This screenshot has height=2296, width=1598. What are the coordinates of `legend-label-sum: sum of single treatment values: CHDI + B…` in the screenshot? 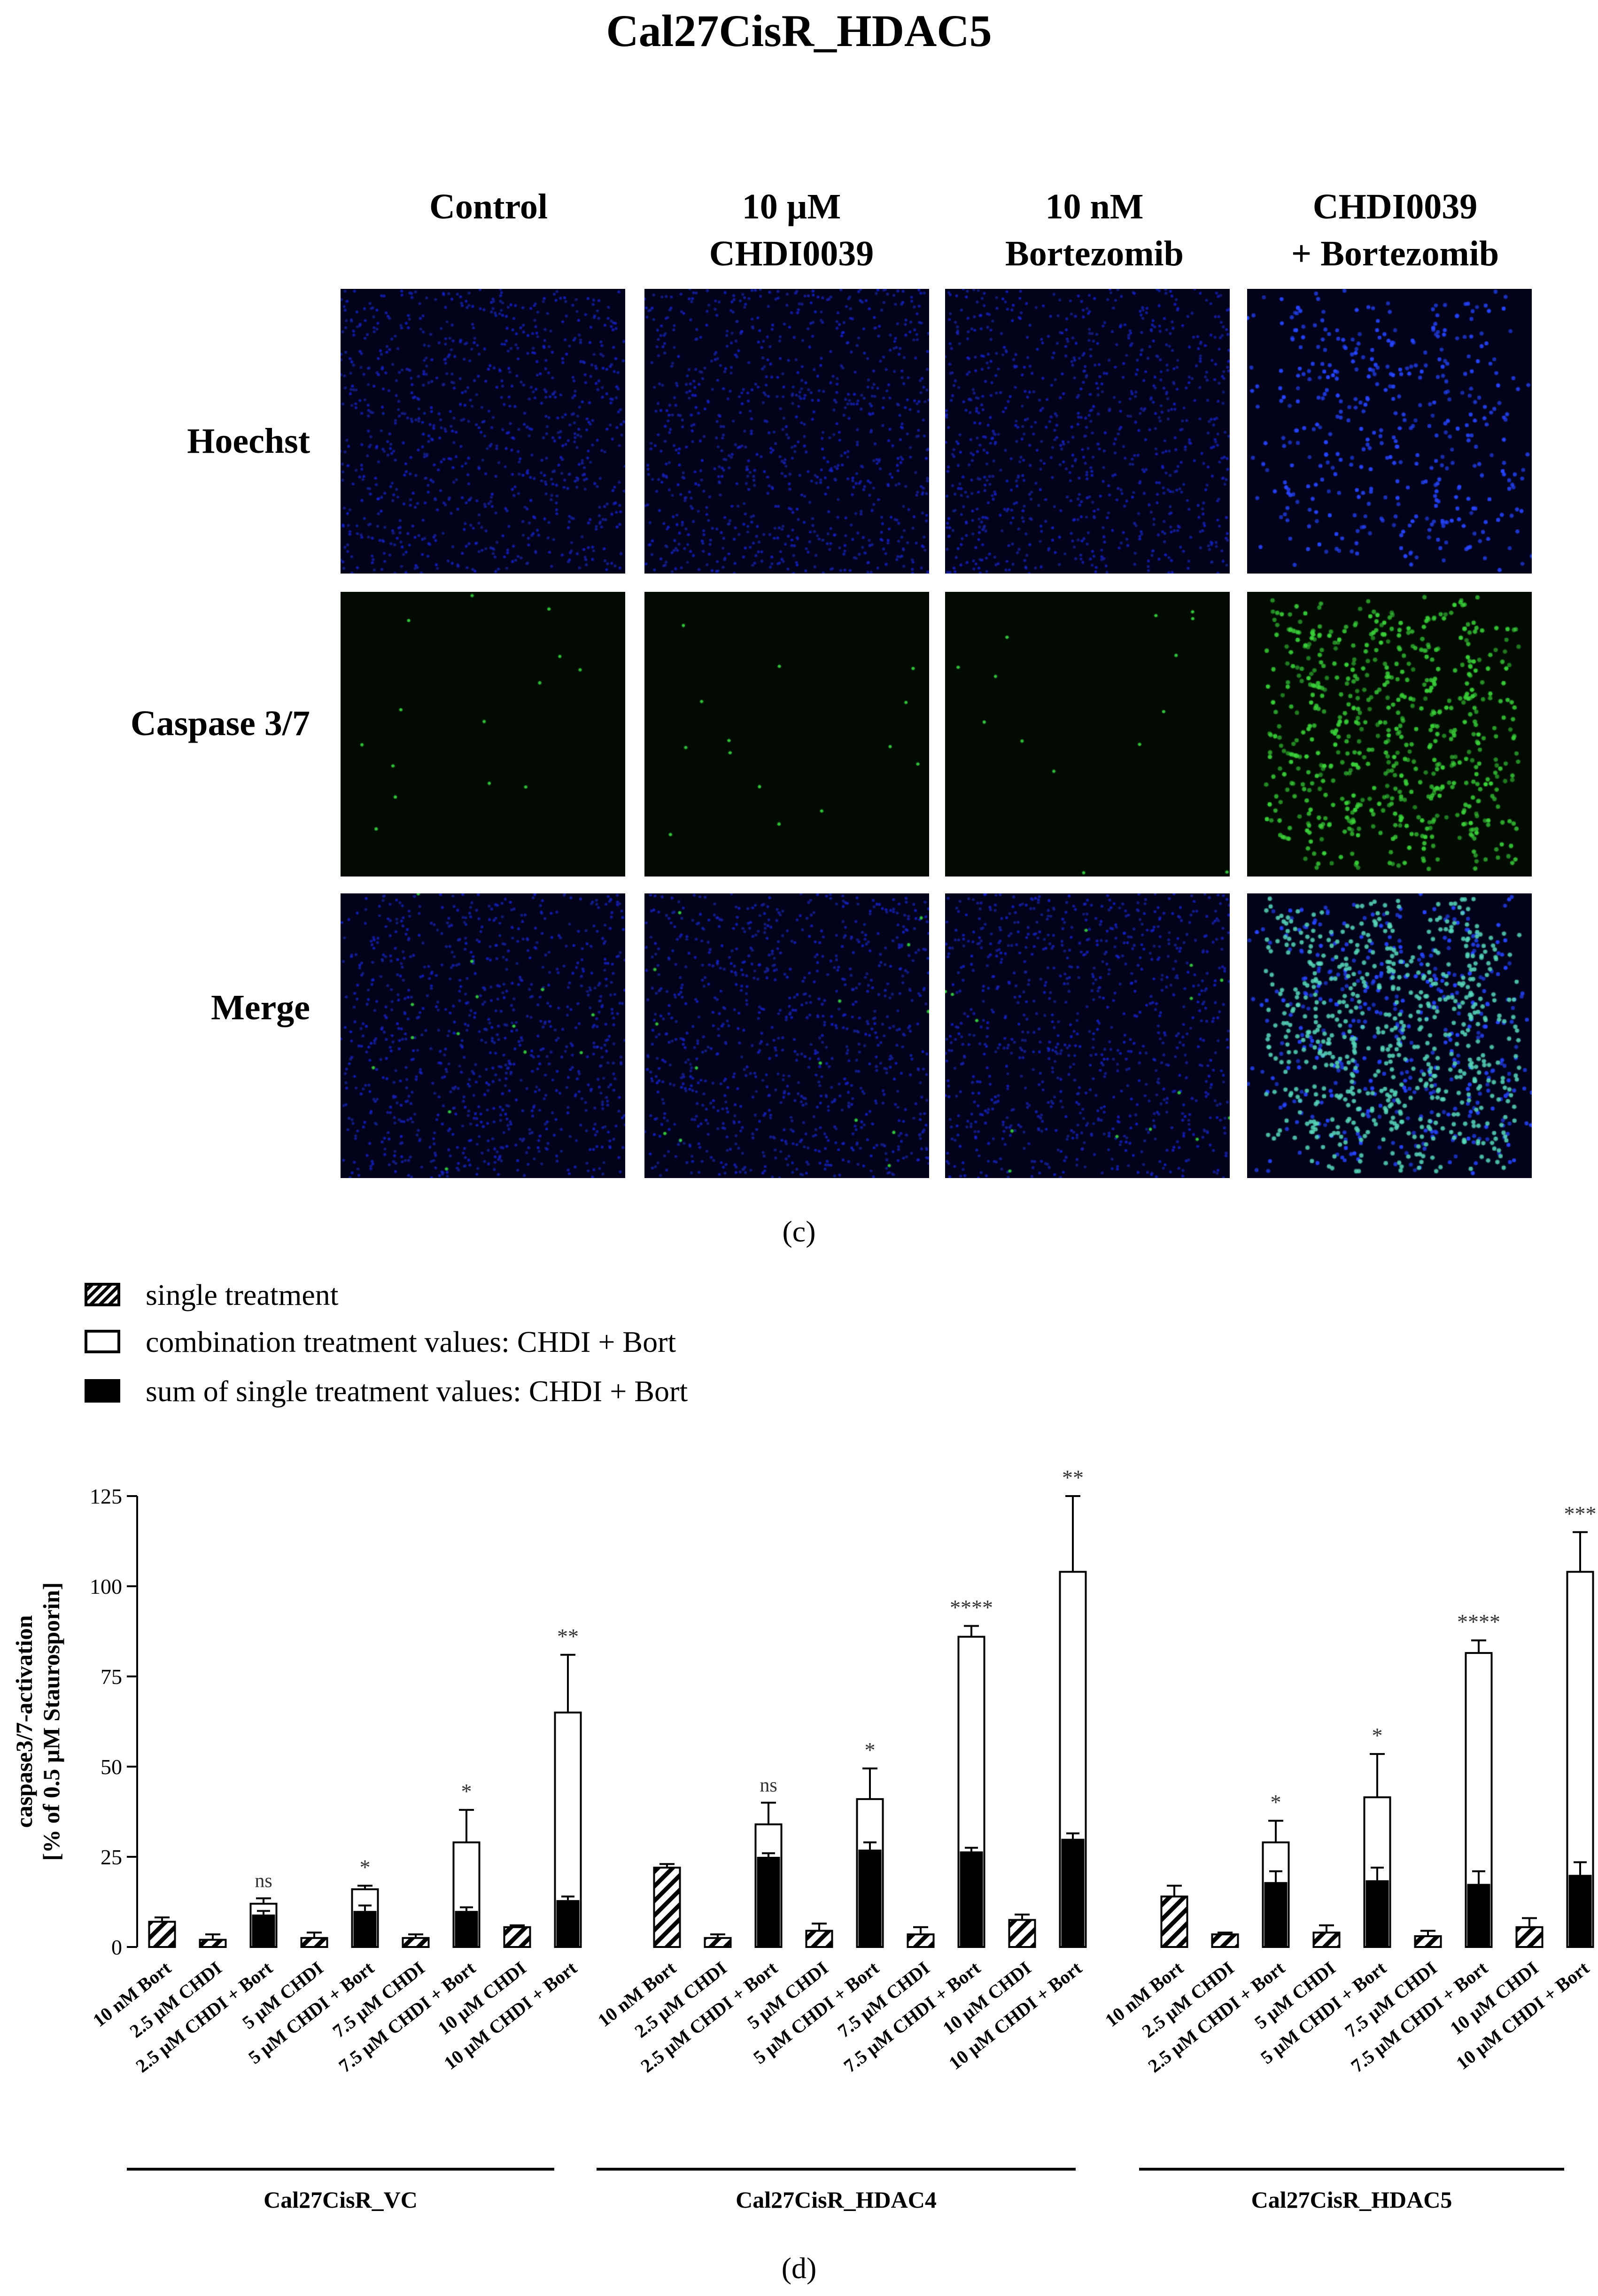 It's located at (417, 1391).